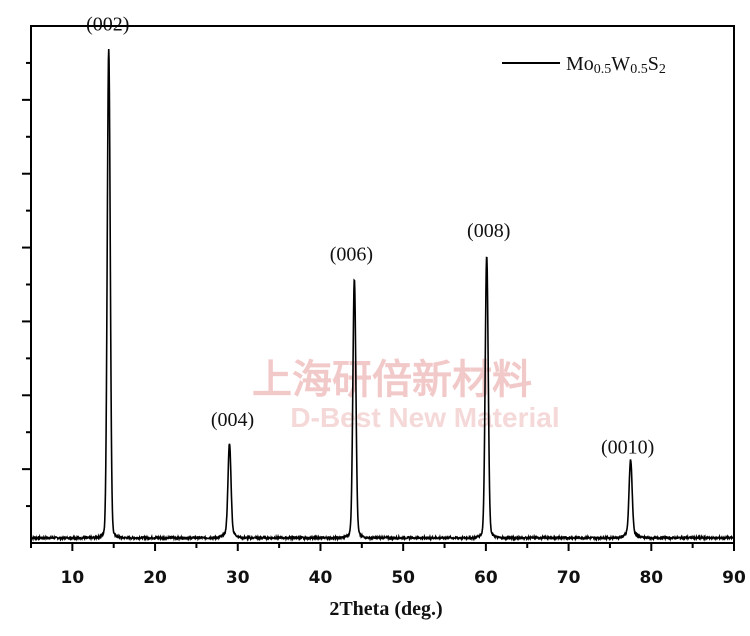 This screenshot has height=636, width=750. I want to click on x-tick-label: 90, so click(734, 578).